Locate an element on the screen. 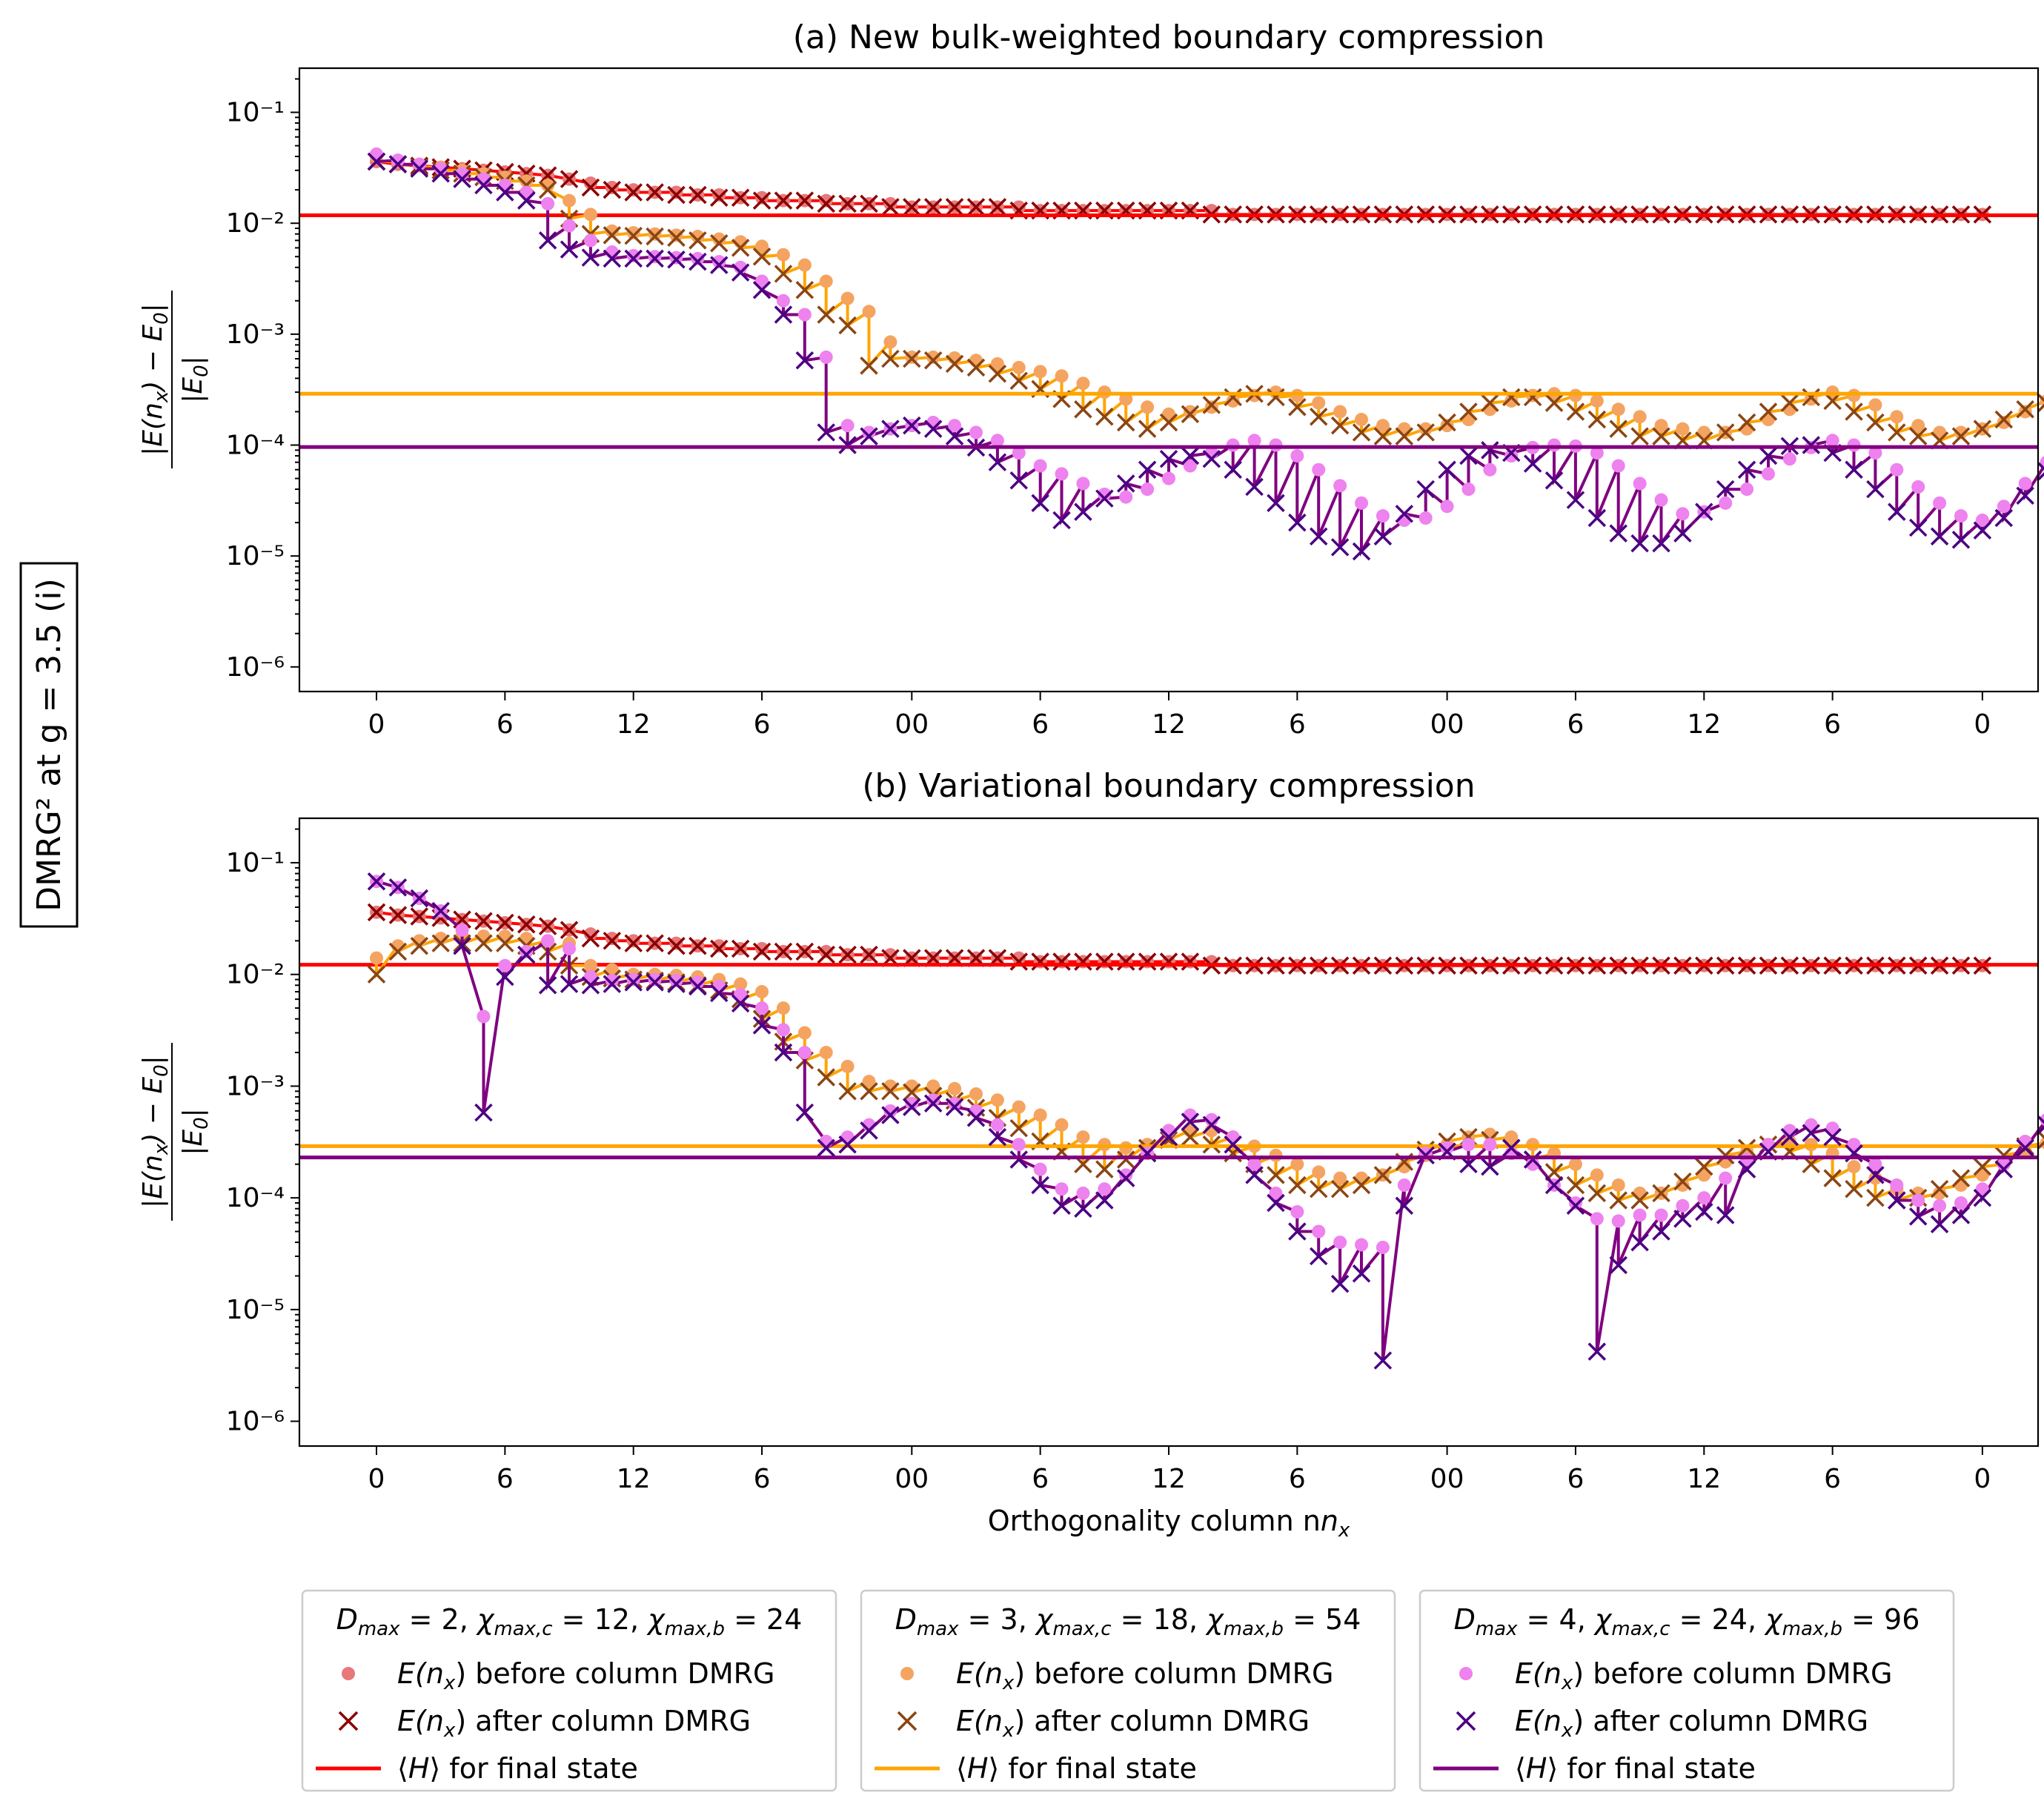 This screenshot has height=1807, width=2044. legend-box is located at coordinates (1128, 1690).